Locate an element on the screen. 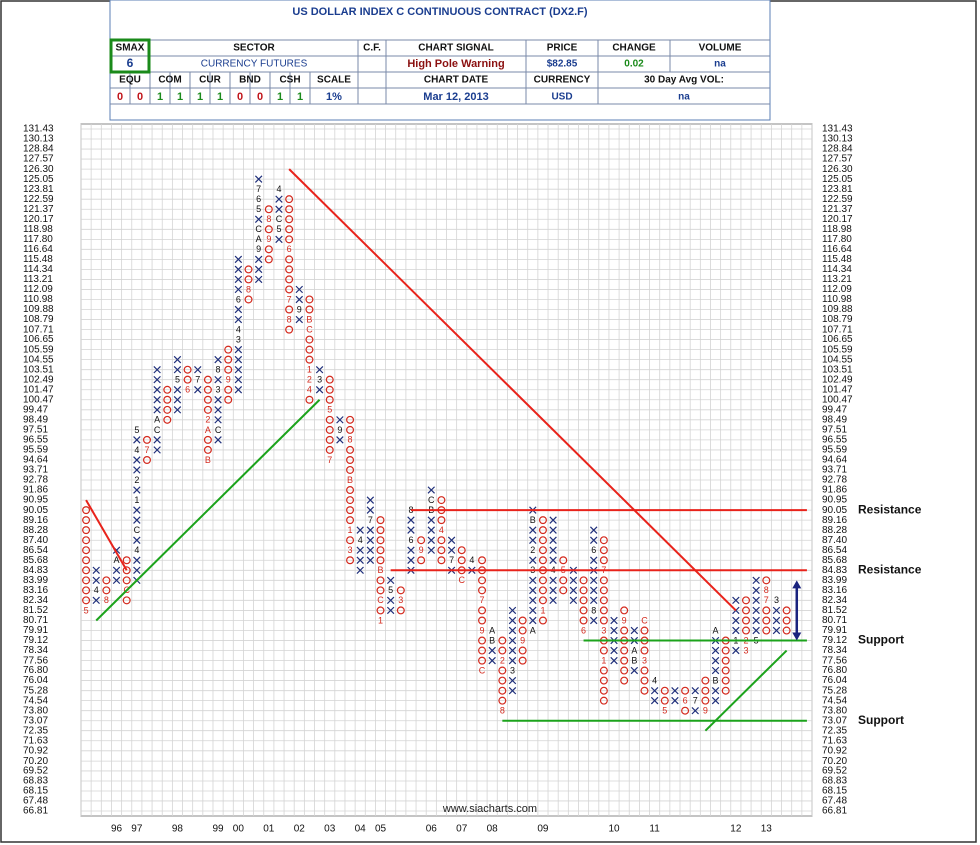  y-tick-label: 76.80 is located at coordinates (35, 670).